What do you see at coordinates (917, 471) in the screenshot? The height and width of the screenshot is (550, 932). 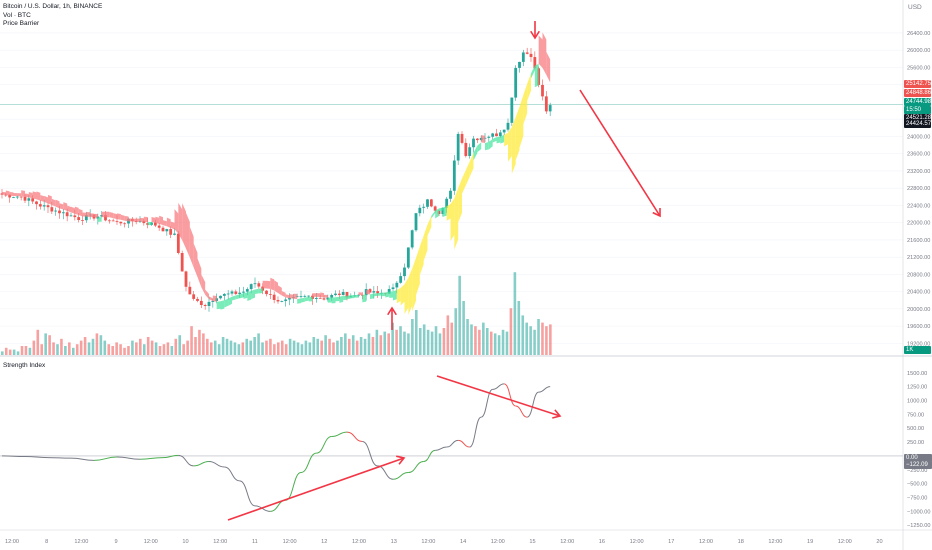 I see `strength-tick: −250.00` at bounding box center [917, 471].